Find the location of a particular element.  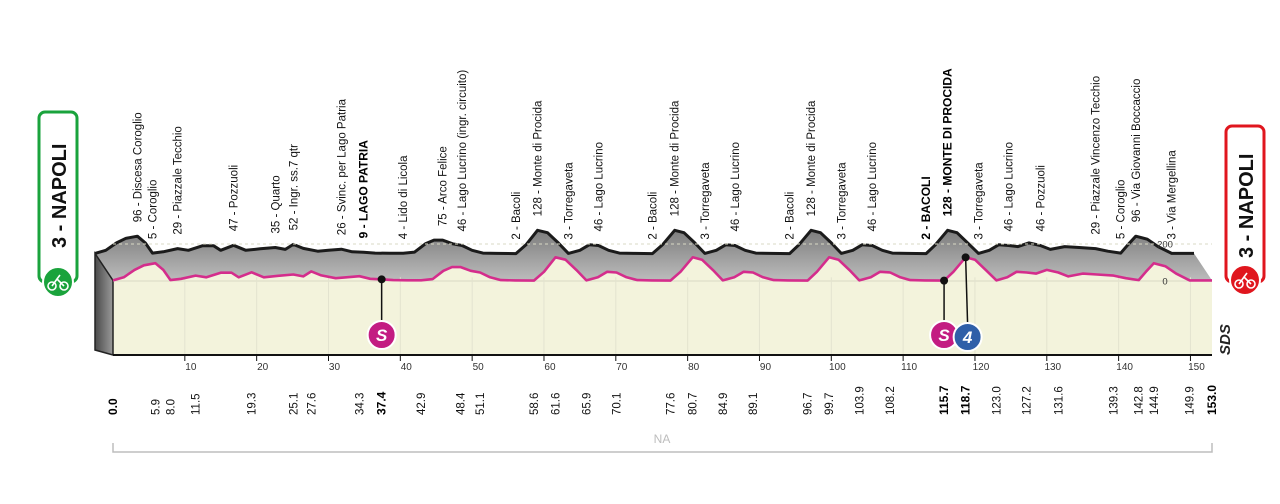

waypoint-label-8: 9 - LAGO PATRIA is located at coordinates (364, 189).